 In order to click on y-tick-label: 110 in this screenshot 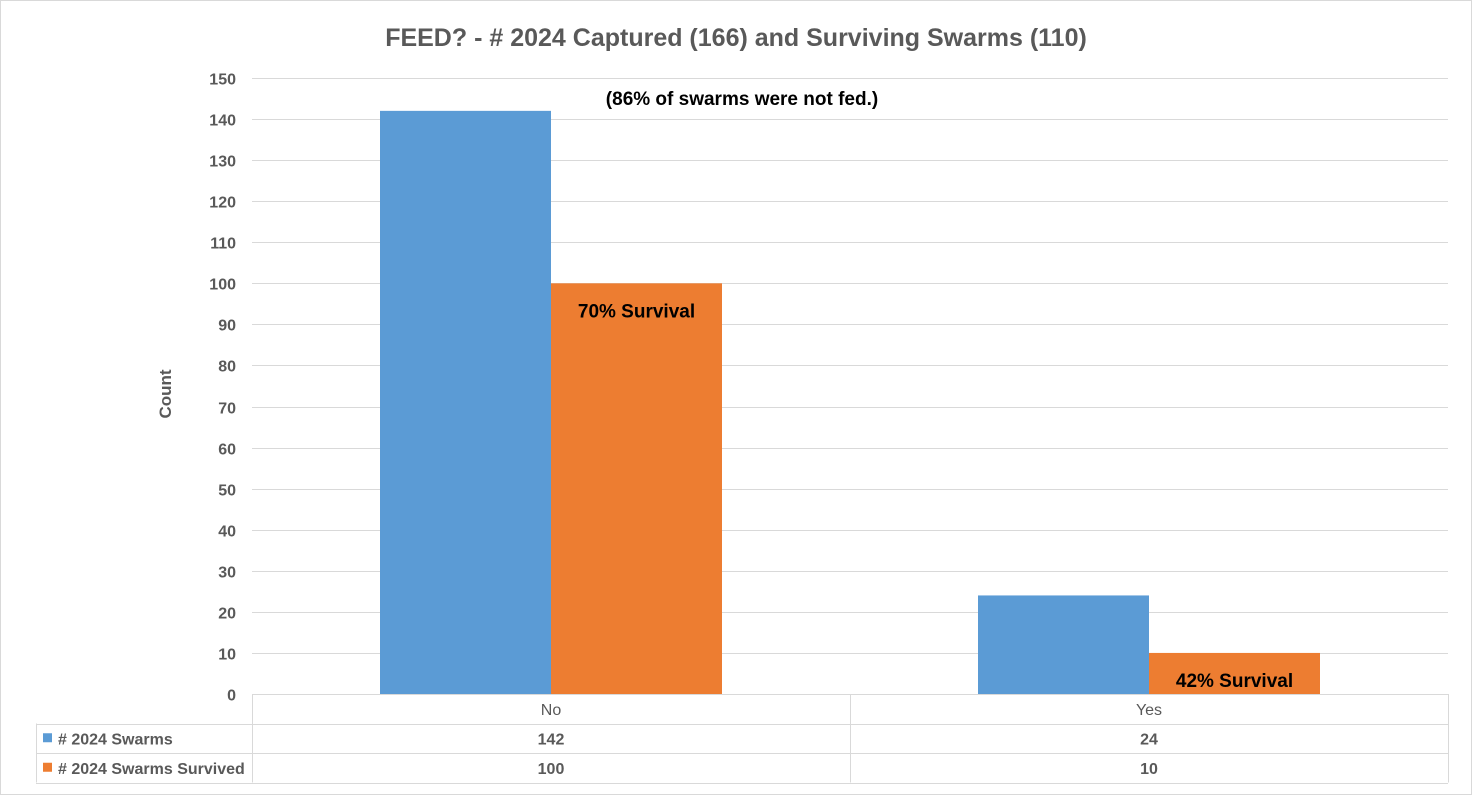, I will do `click(223, 244)`.